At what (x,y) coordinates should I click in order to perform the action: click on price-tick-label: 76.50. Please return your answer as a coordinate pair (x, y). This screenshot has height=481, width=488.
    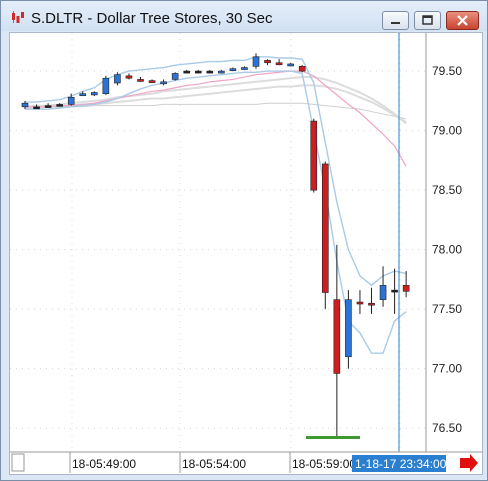
    Looking at the image, I should click on (447, 428).